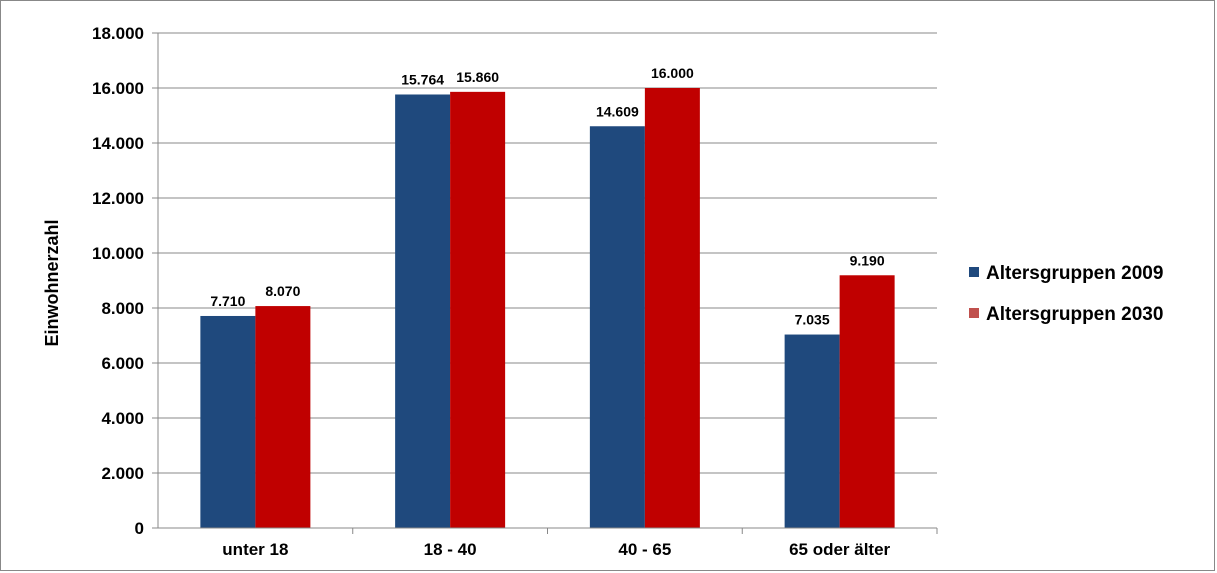 Image resolution: width=1217 pixels, height=573 pixels. What do you see at coordinates (122, 473) in the screenshot?
I see `y-tick-label: 2.000` at bounding box center [122, 473].